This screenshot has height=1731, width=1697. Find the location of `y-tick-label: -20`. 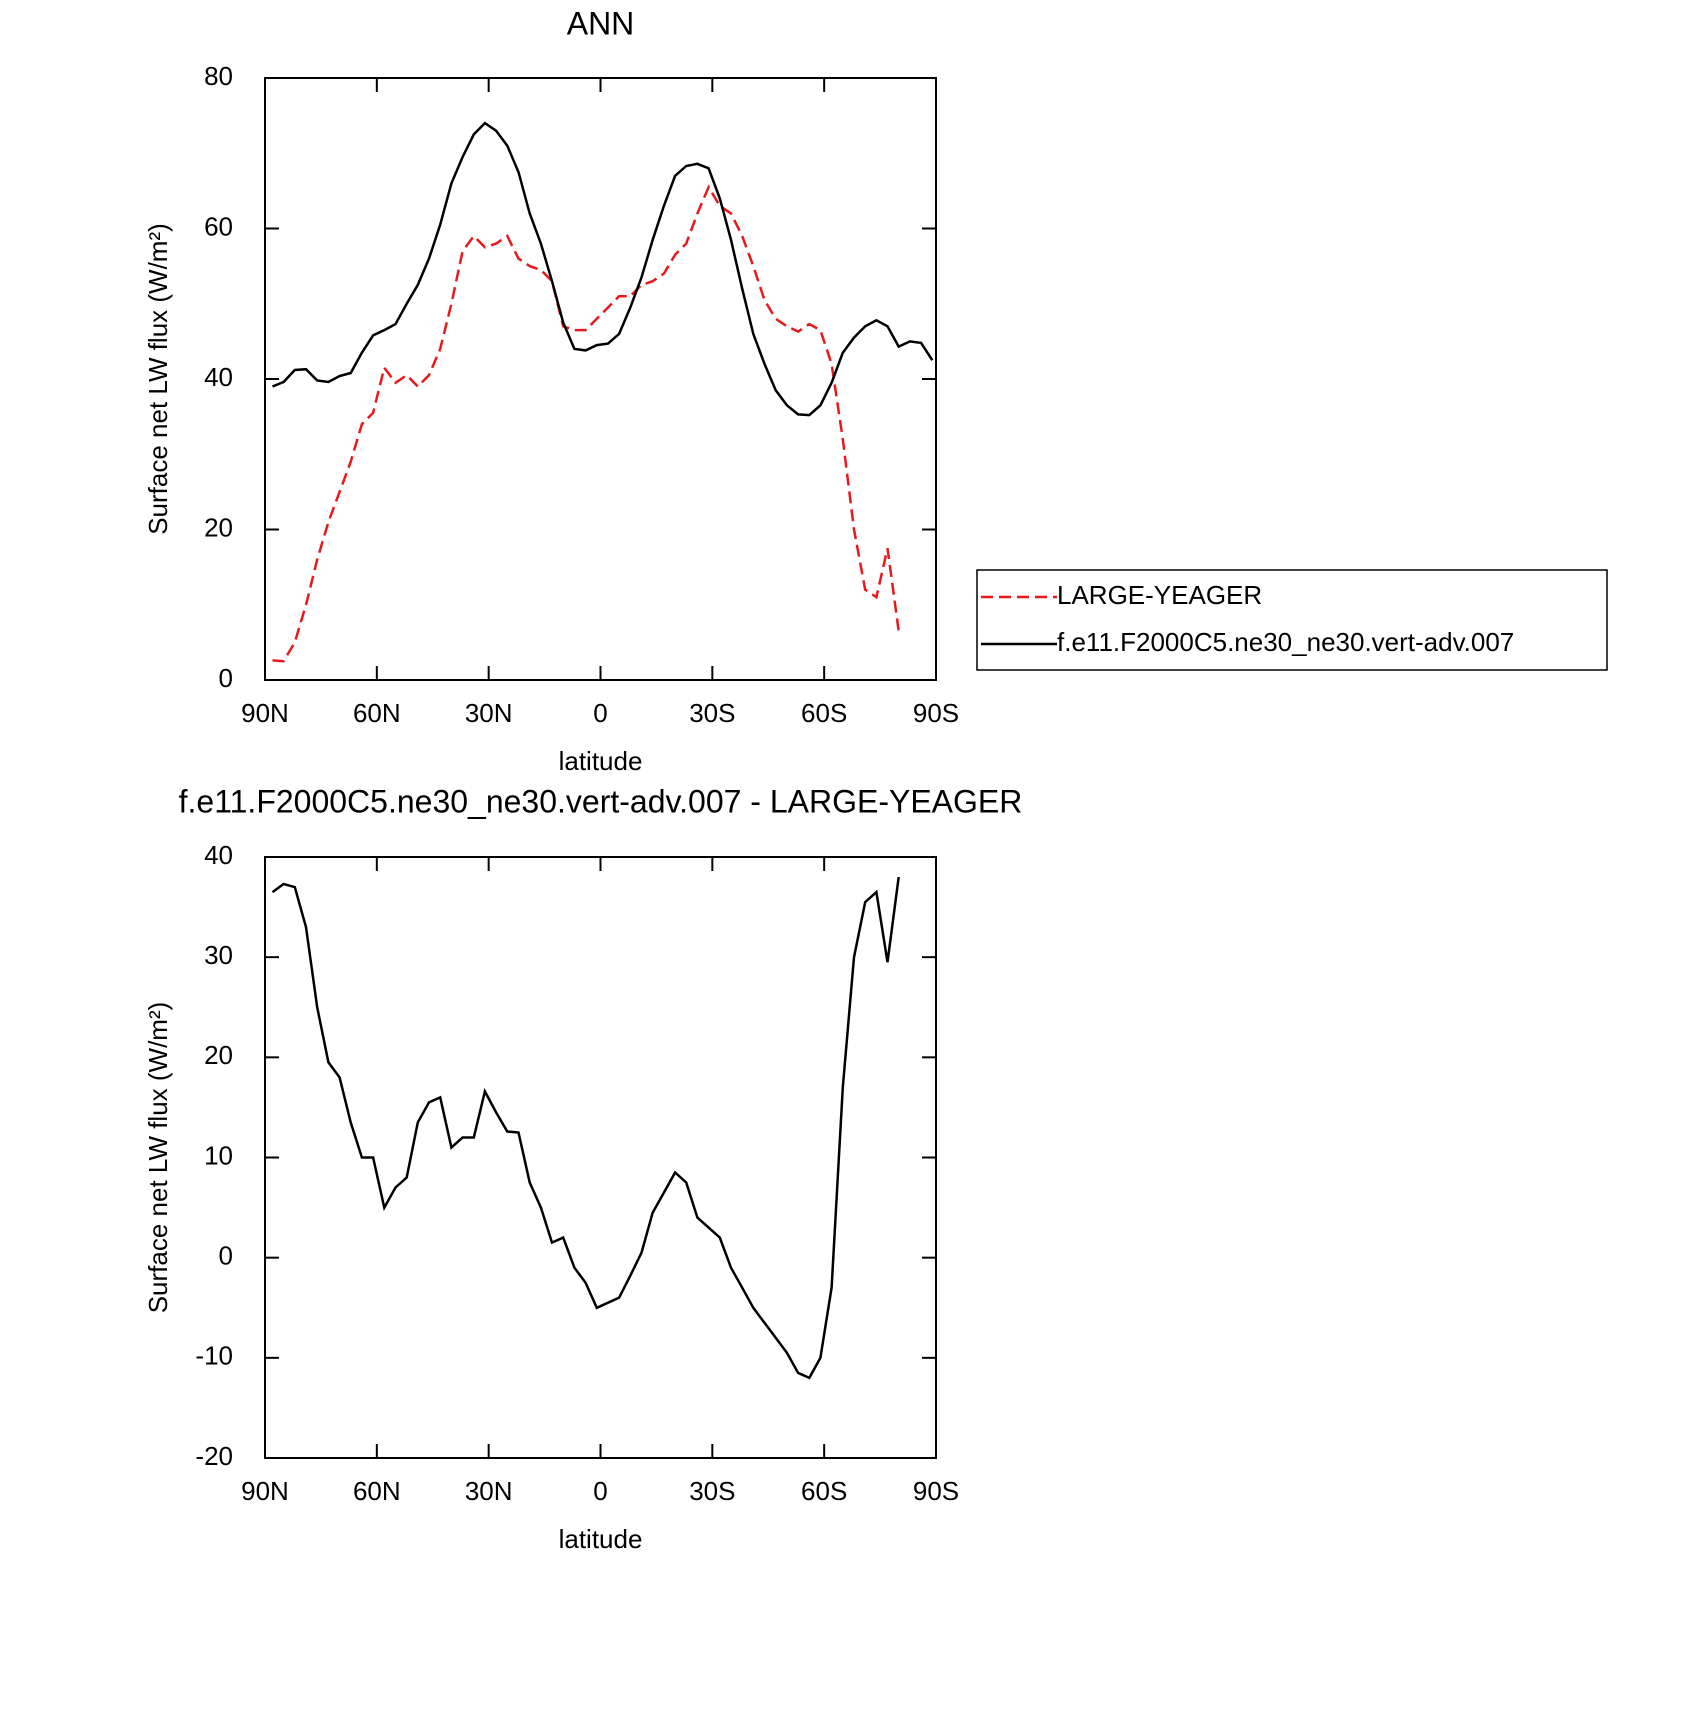

y-tick-label: -20 is located at coordinates (214, 1456).